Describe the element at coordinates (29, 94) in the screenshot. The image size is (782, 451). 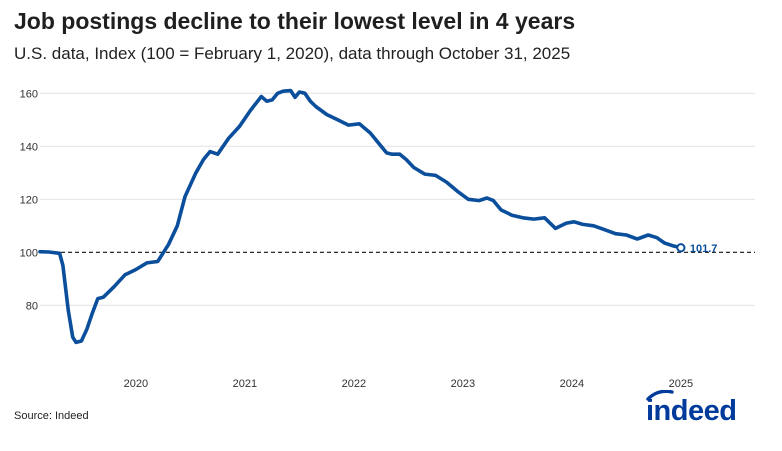
I see `y-tick-label: 160` at that location.